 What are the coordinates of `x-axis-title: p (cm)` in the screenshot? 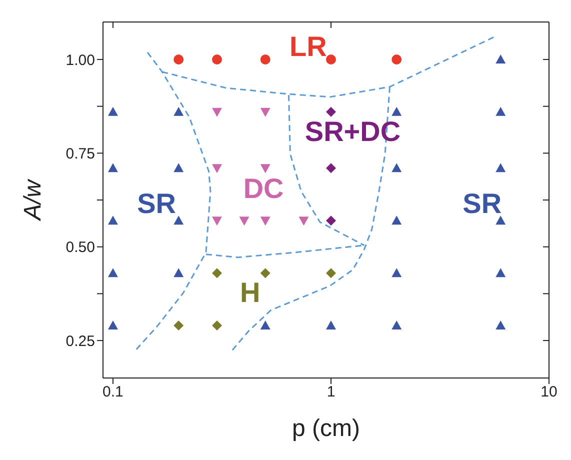 It's located at (326, 428).